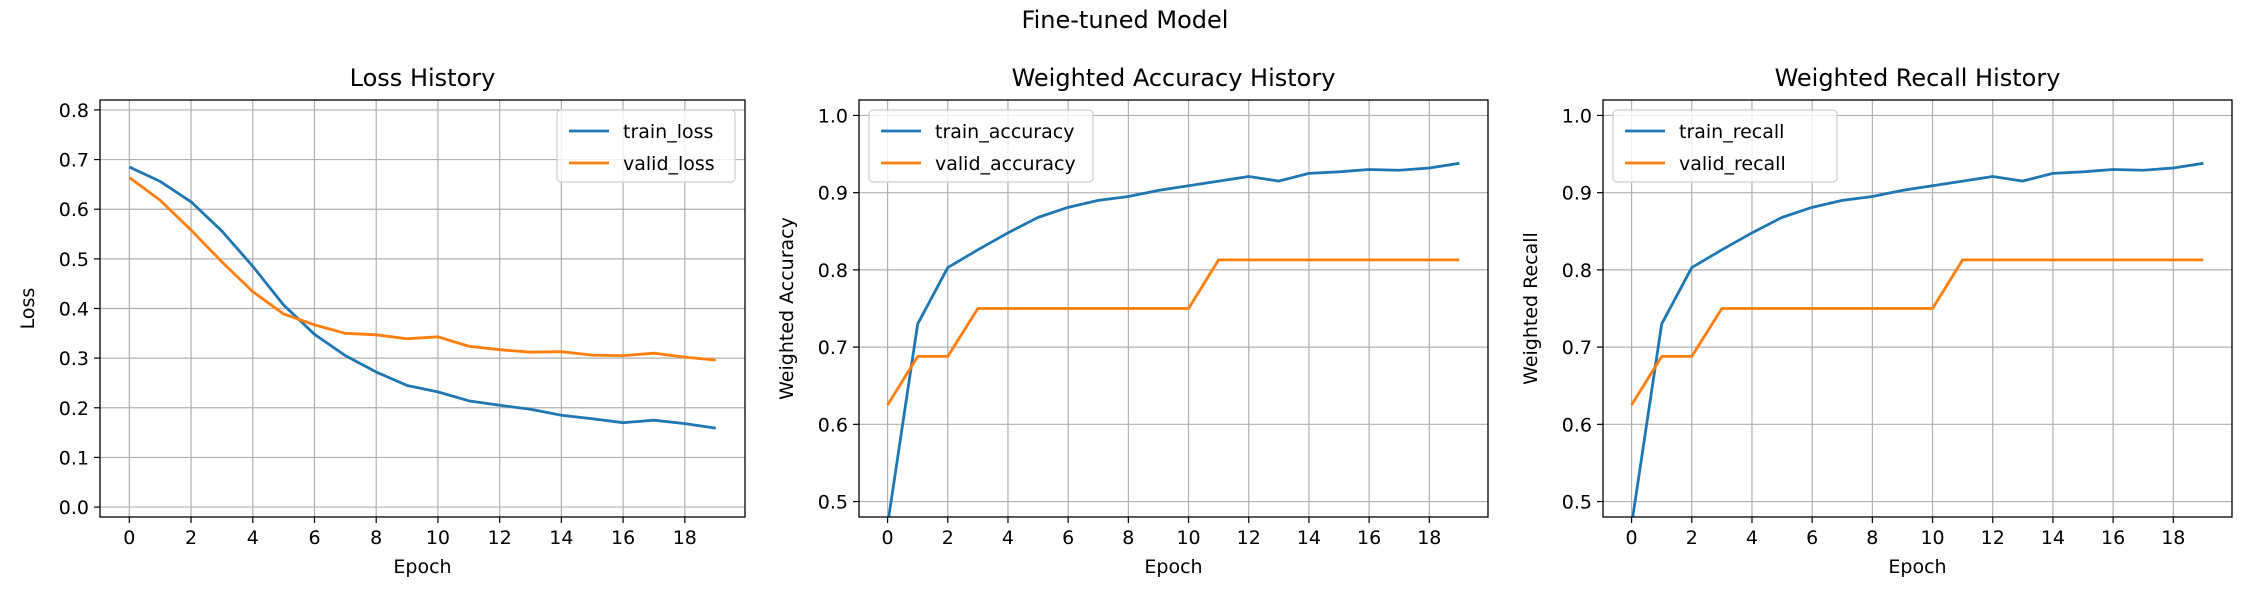 Image resolution: width=2250 pixels, height=600 pixels. I want to click on legend-label: train_accuracy, so click(1004, 132).